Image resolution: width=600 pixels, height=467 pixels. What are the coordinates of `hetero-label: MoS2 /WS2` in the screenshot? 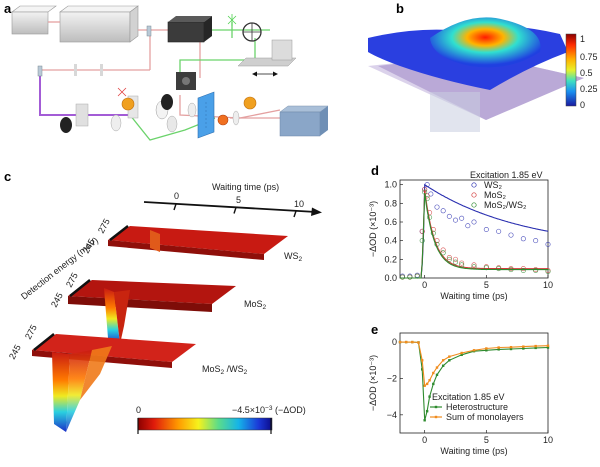 It's located at (225, 370).